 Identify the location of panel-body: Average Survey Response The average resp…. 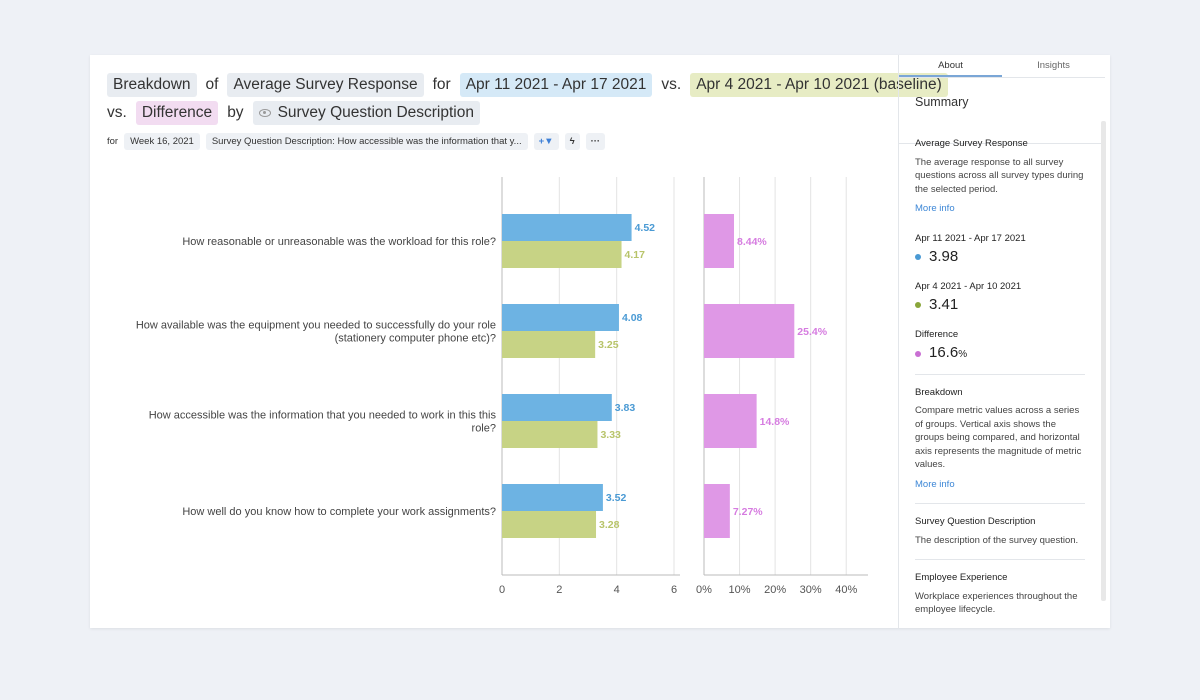
(1000, 377).